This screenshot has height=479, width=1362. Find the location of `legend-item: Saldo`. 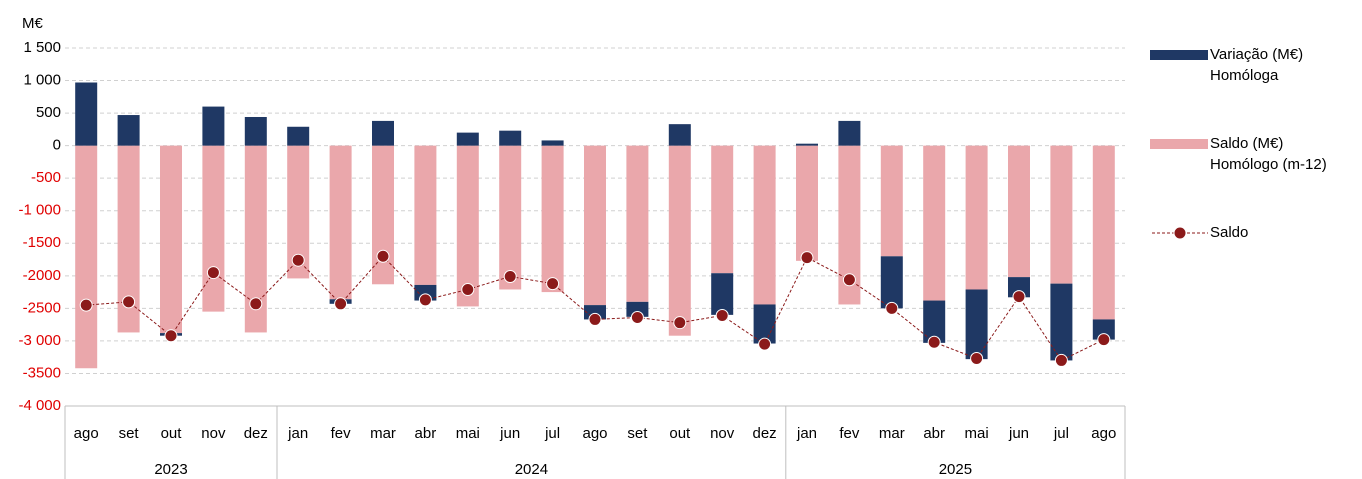

legend-item: Saldo is located at coordinates (1242, 233).